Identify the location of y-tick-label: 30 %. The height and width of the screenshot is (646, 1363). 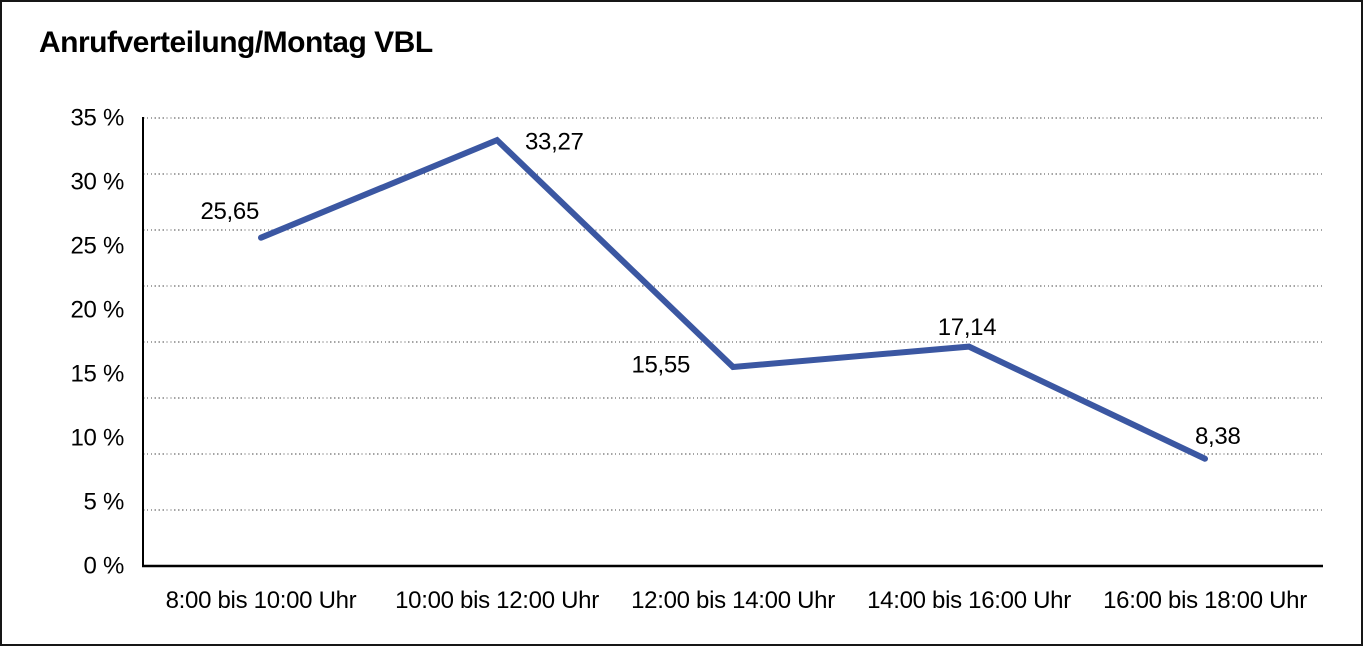
(97, 182).